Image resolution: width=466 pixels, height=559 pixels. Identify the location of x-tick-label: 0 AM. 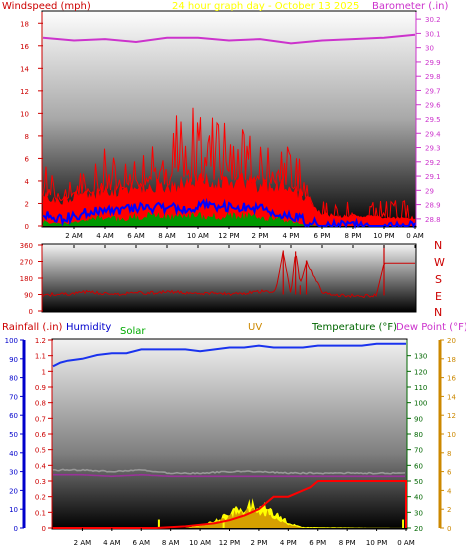
(415, 236).